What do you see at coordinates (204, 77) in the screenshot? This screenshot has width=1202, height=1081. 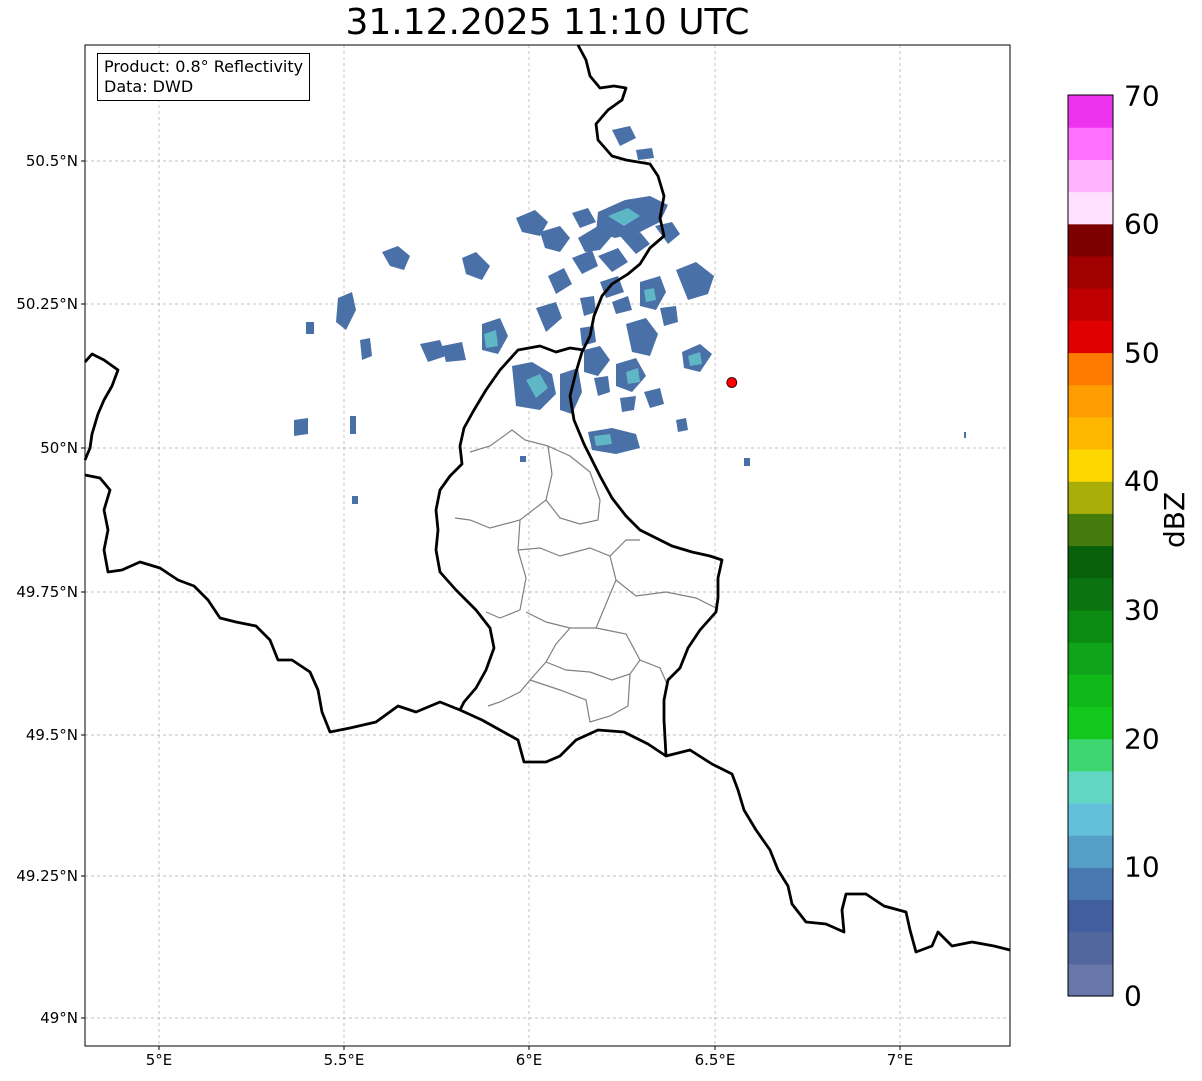 I see `info-box: Product: 0.8° Reflectivity Data: DWD` at bounding box center [204, 77].